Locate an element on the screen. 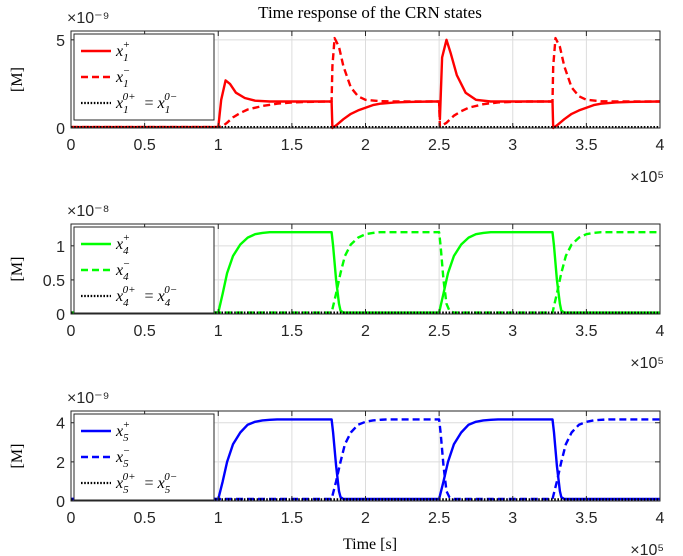 This screenshot has height=556, width=683. panel-2-xtick-label: 4 is located at coordinates (660, 331).